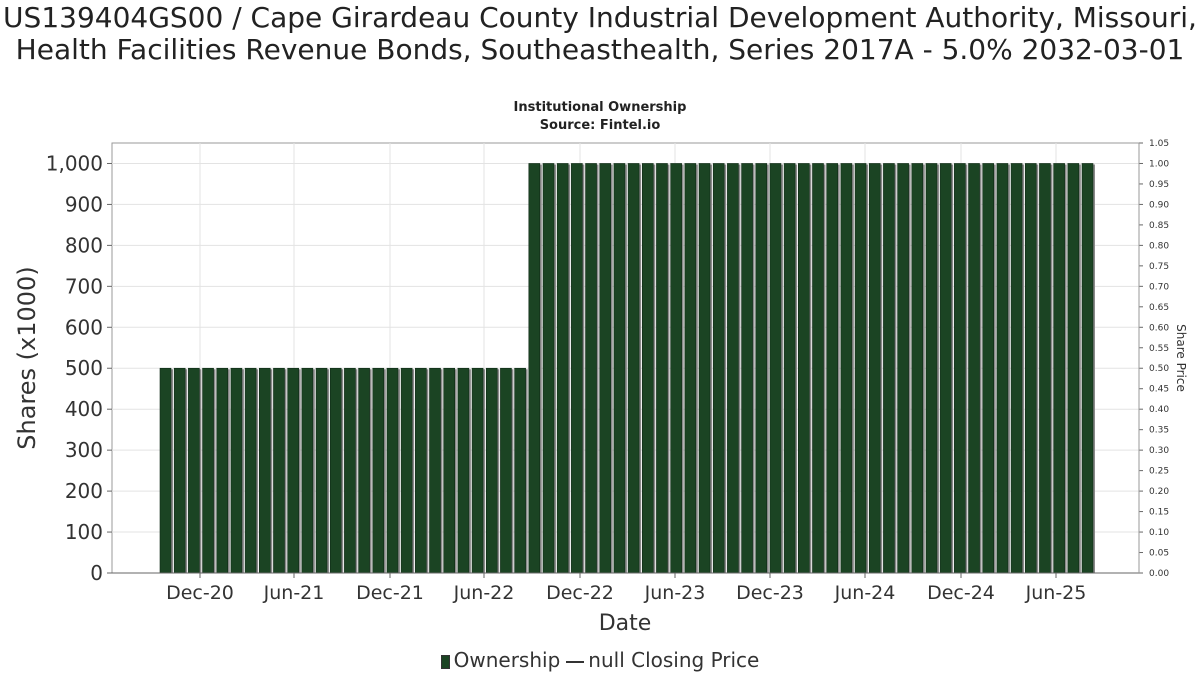 The image size is (1200, 675). I want to click on y2-tick-label: 0.00, so click(1159, 574).